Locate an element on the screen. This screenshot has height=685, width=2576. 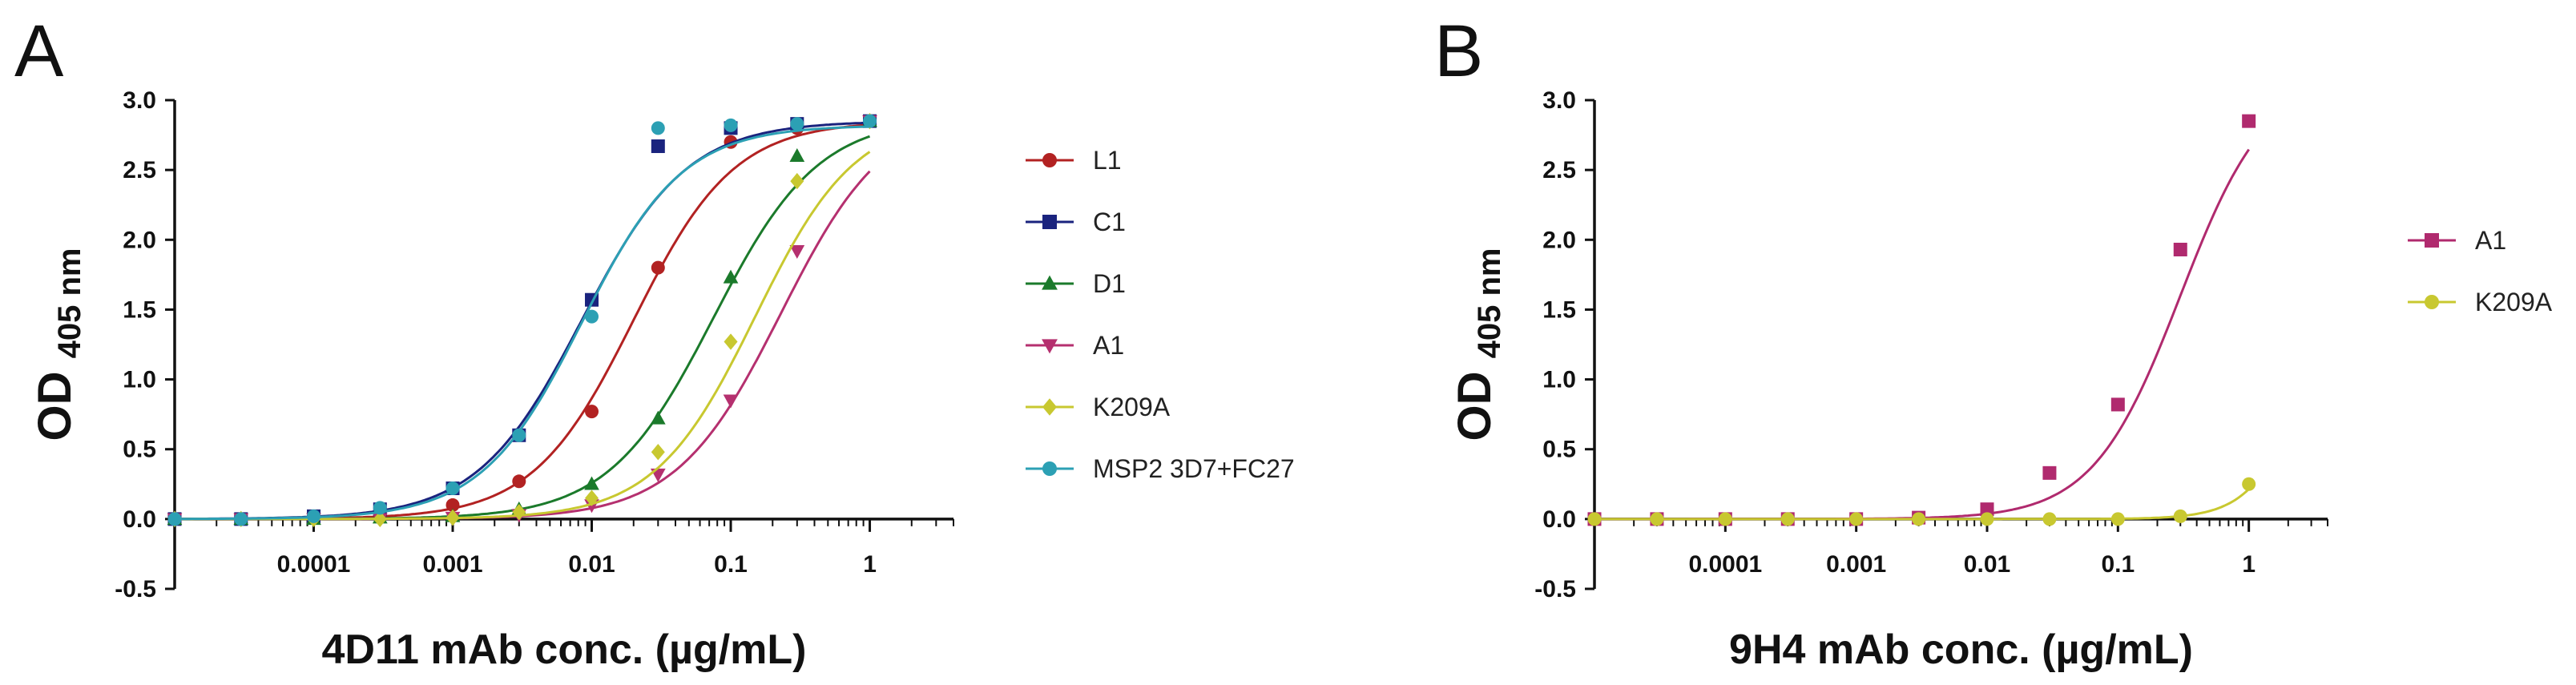
y-axis-title-main: OD is located at coordinates (1475, 399).